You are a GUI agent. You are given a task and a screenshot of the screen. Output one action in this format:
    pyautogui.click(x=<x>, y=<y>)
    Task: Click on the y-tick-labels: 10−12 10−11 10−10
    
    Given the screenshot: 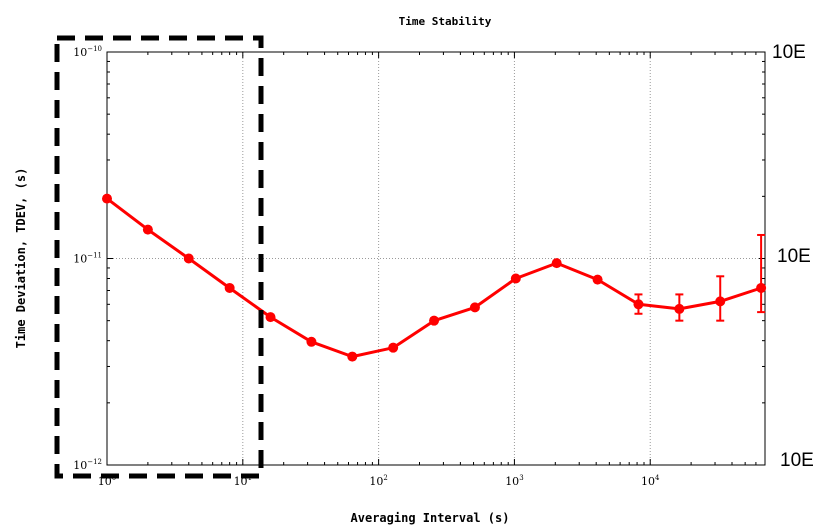 What is the action you would take?
    pyautogui.click(x=87, y=258)
    